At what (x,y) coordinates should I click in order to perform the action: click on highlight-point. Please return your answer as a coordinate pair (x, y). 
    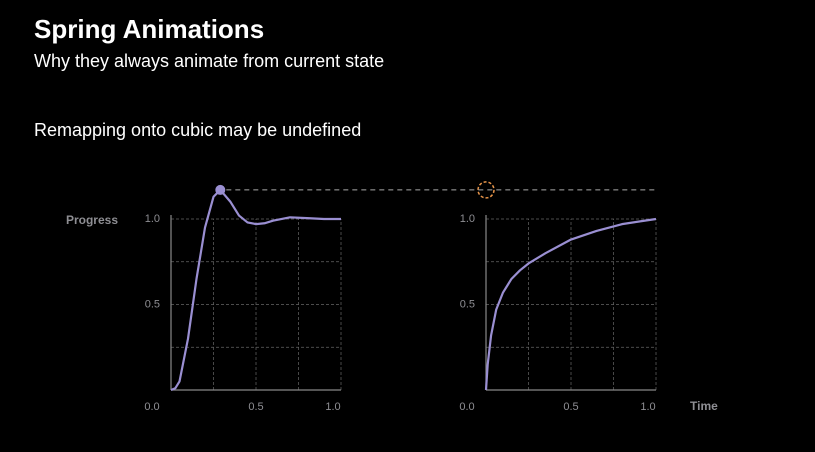
    Looking at the image, I should click on (220, 189).